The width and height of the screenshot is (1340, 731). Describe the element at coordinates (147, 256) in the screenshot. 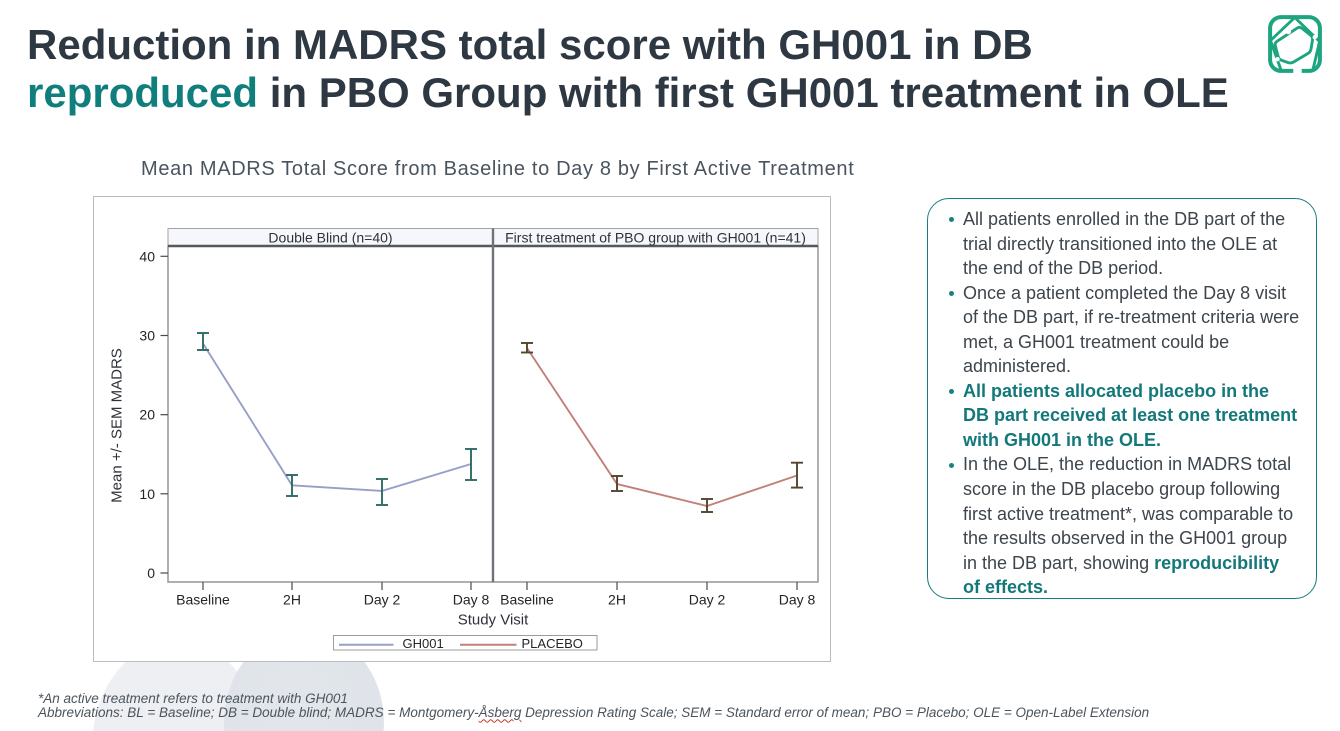

I see `svg-text: 40` at that location.